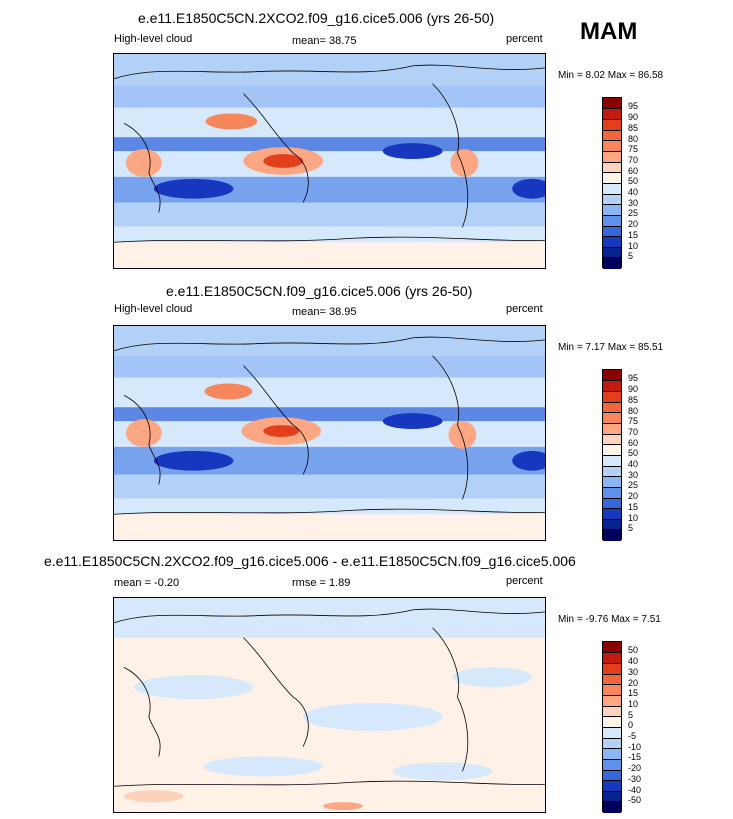 The height and width of the screenshot is (819, 733). Describe the element at coordinates (324, 41) in the screenshot. I see `panel-1-mean-label: mean= 38.75` at that location.